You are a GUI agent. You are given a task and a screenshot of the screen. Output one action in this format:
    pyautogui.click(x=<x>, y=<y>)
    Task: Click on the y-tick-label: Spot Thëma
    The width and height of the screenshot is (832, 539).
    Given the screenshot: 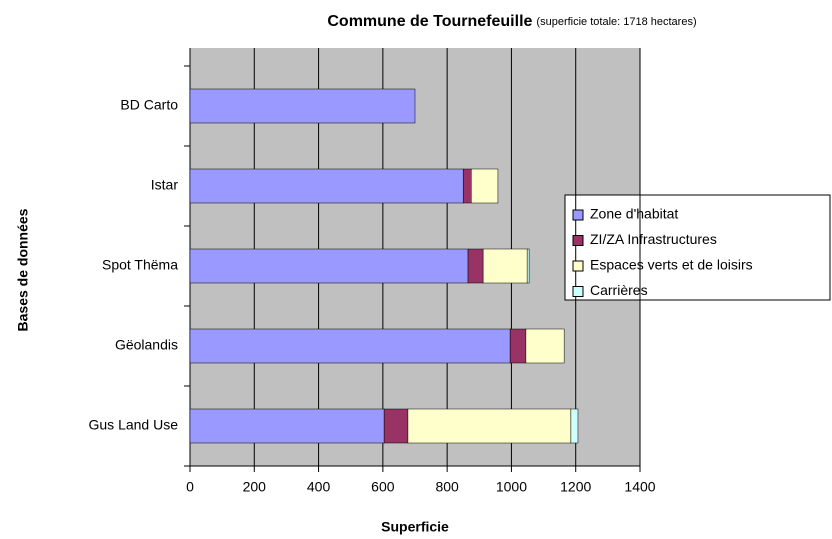 What is the action you would take?
    pyautogui.click(x=140, y=265)
    